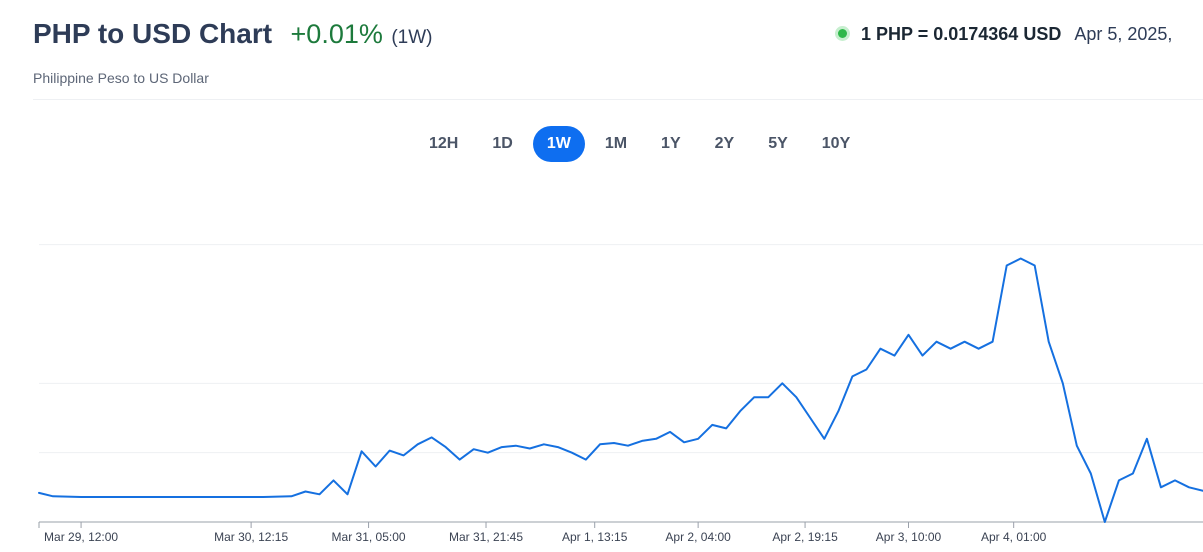  Describe the element at coordinates (558, 144) in the screenshot. I see `range-button-1w: 1W` at that location.